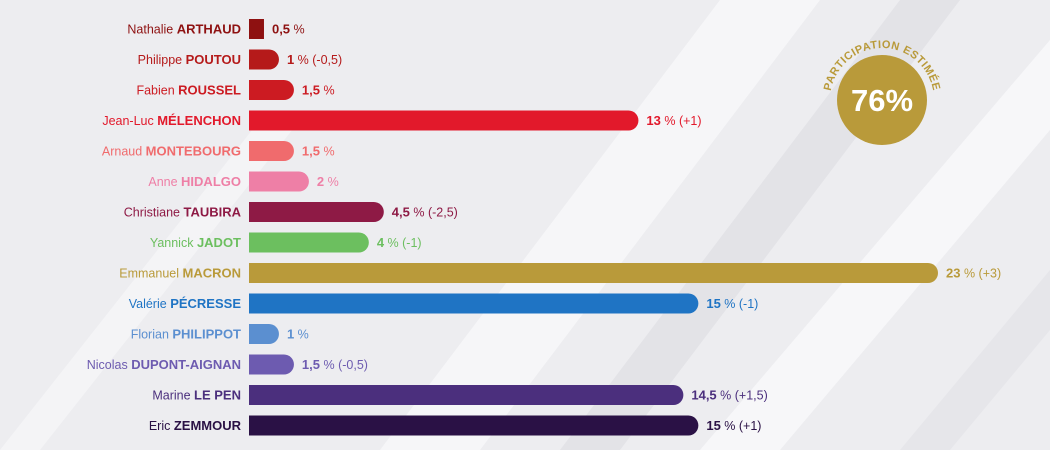  I want to click on value-label: 23 % (+3), so click(973, 273).